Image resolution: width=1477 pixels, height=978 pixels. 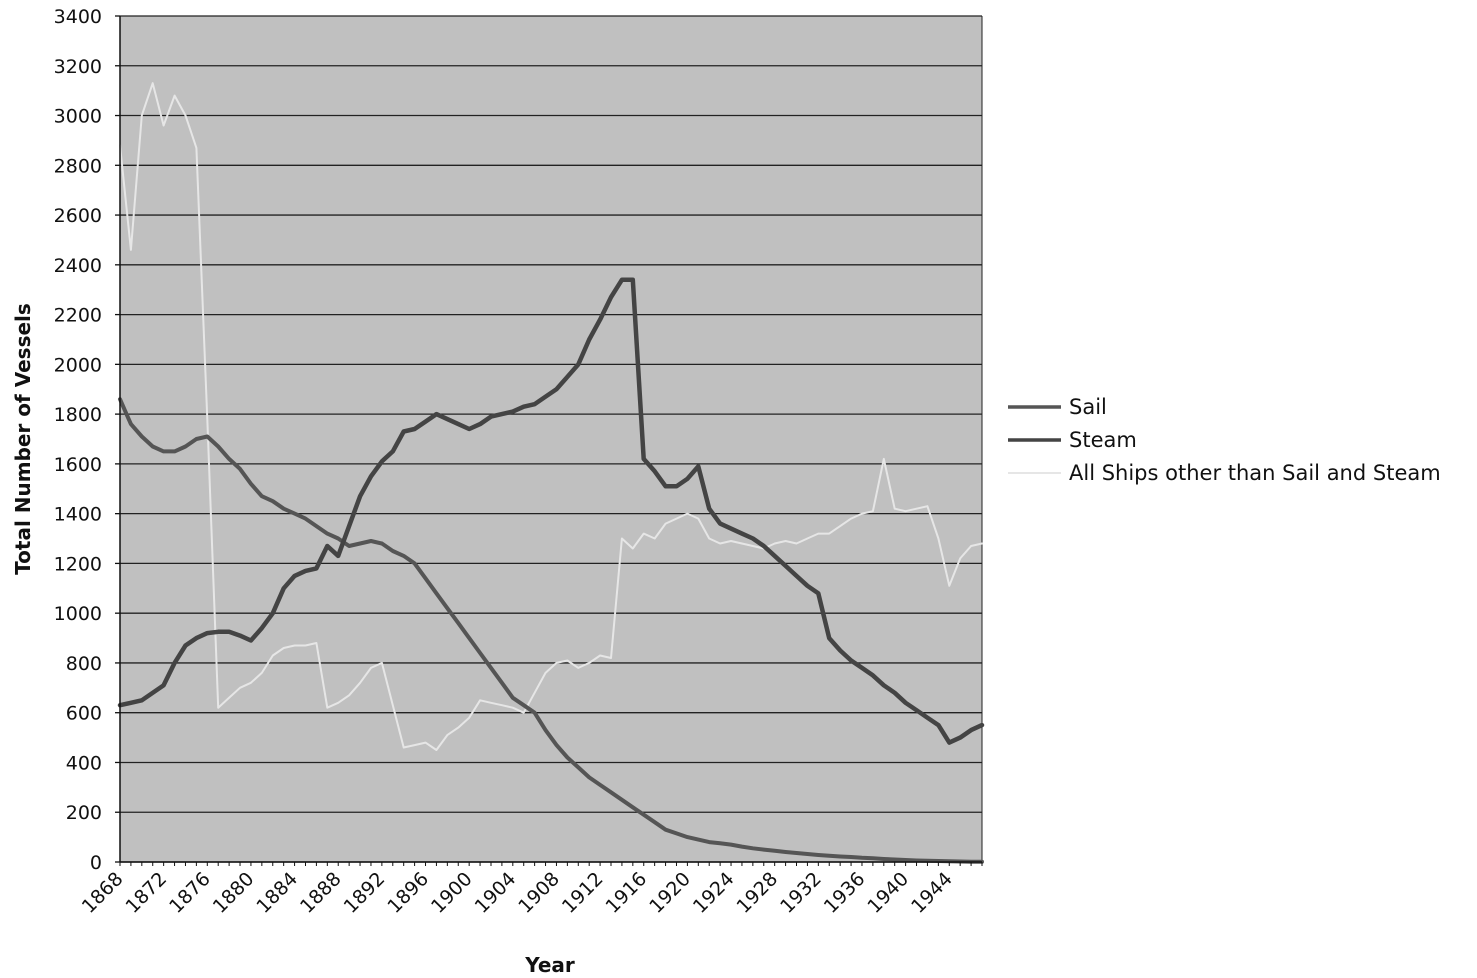 What do you see at coordinates (78, 415) in the screenshot?
I see `y-tick-label: 1800` at bounding box center [78, 415].